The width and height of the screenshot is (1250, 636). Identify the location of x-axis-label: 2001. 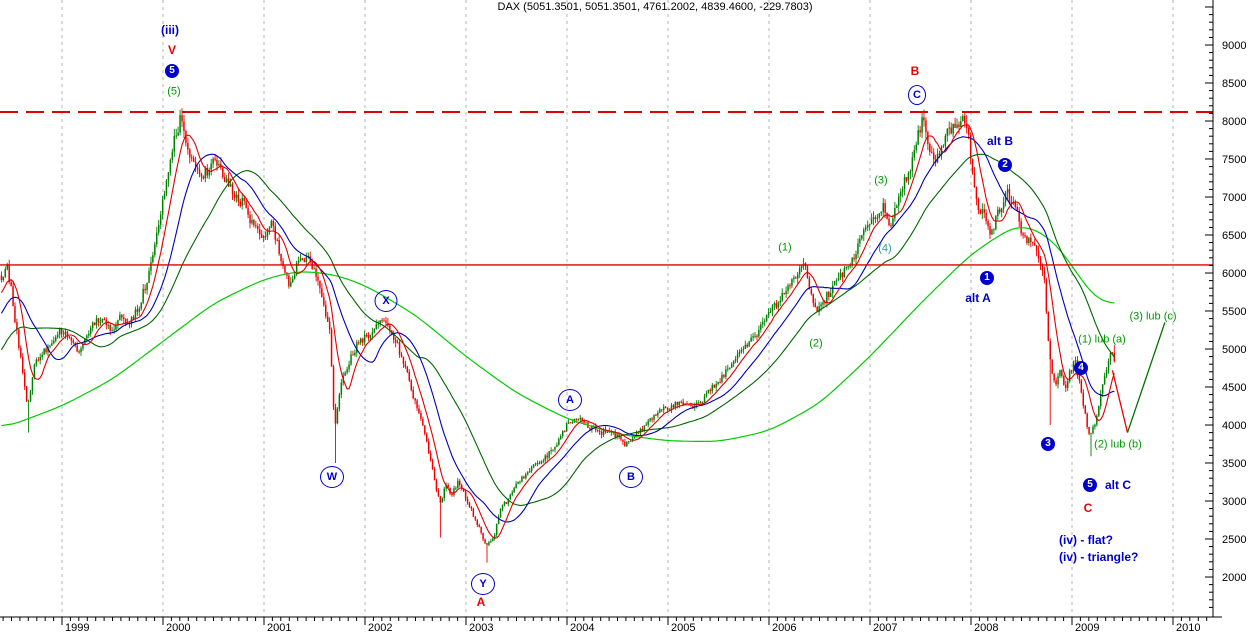
(279, 628).